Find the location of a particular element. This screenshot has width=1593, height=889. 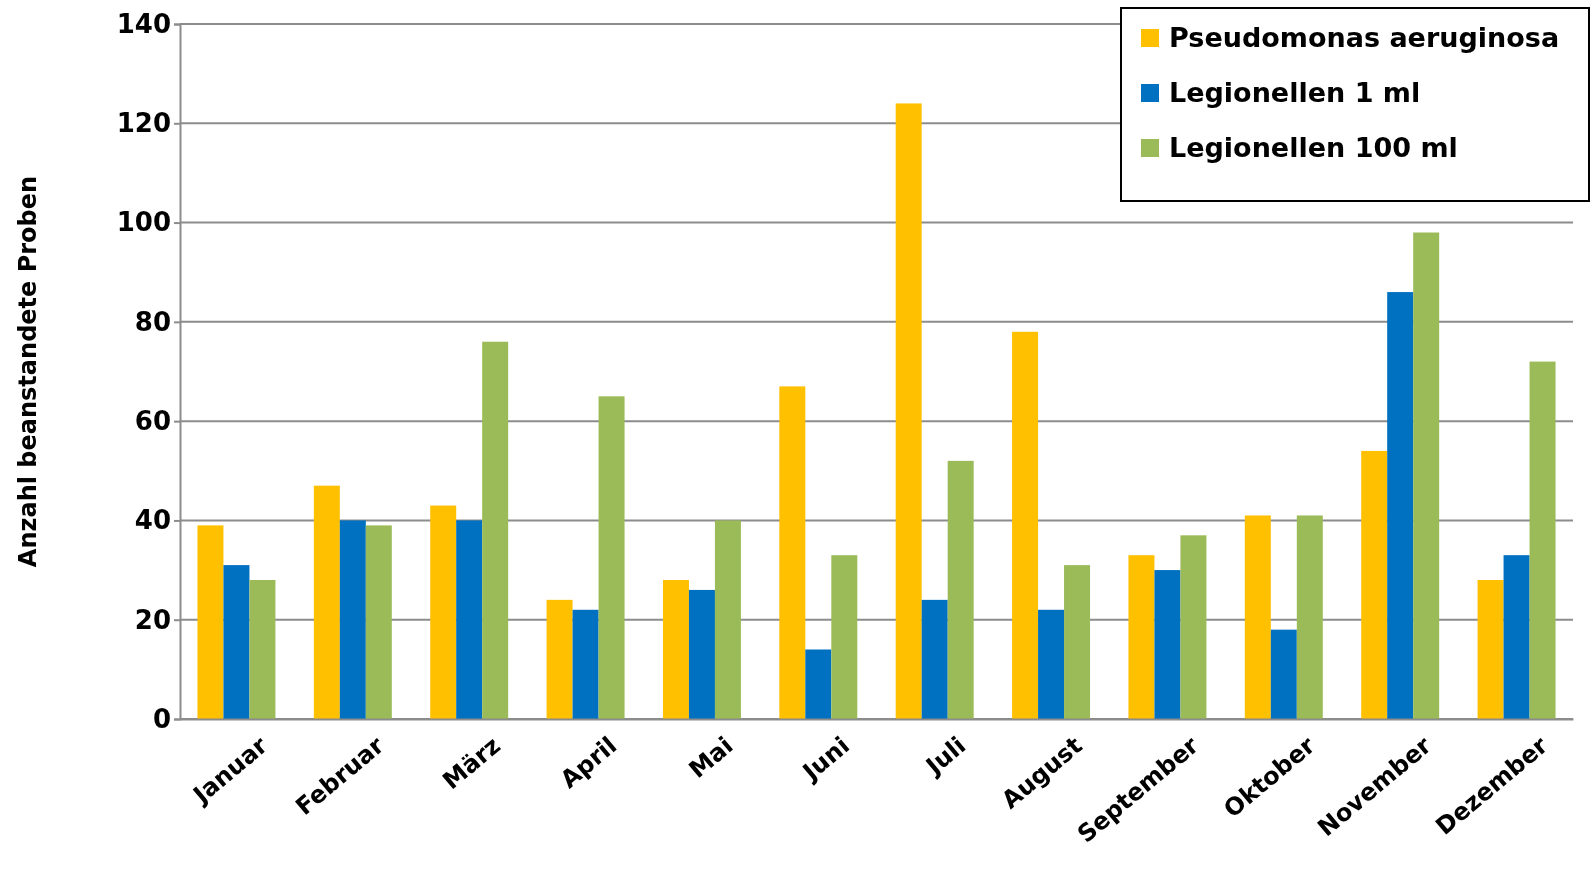

y-axis-title: Anzahl beanstandete Proben is located at coordinates (28, 371).